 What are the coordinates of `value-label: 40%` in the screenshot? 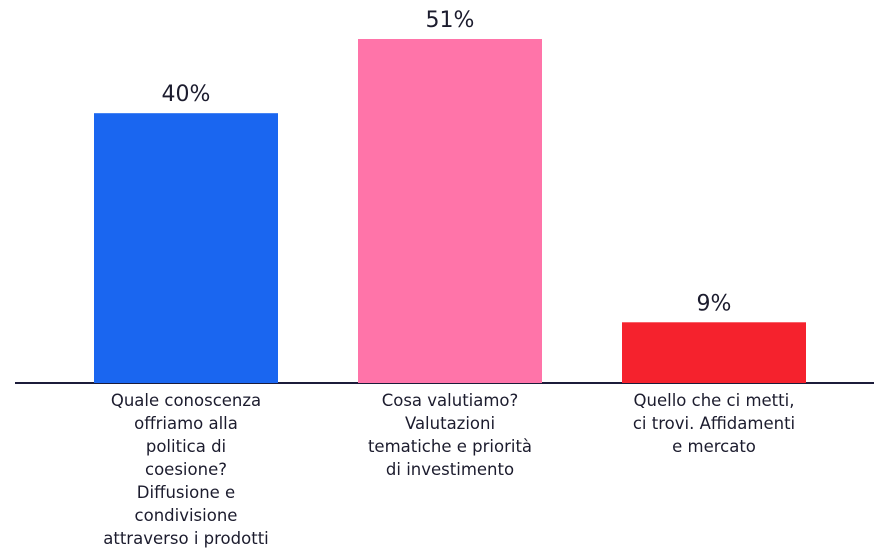 It's located at (186, 94).